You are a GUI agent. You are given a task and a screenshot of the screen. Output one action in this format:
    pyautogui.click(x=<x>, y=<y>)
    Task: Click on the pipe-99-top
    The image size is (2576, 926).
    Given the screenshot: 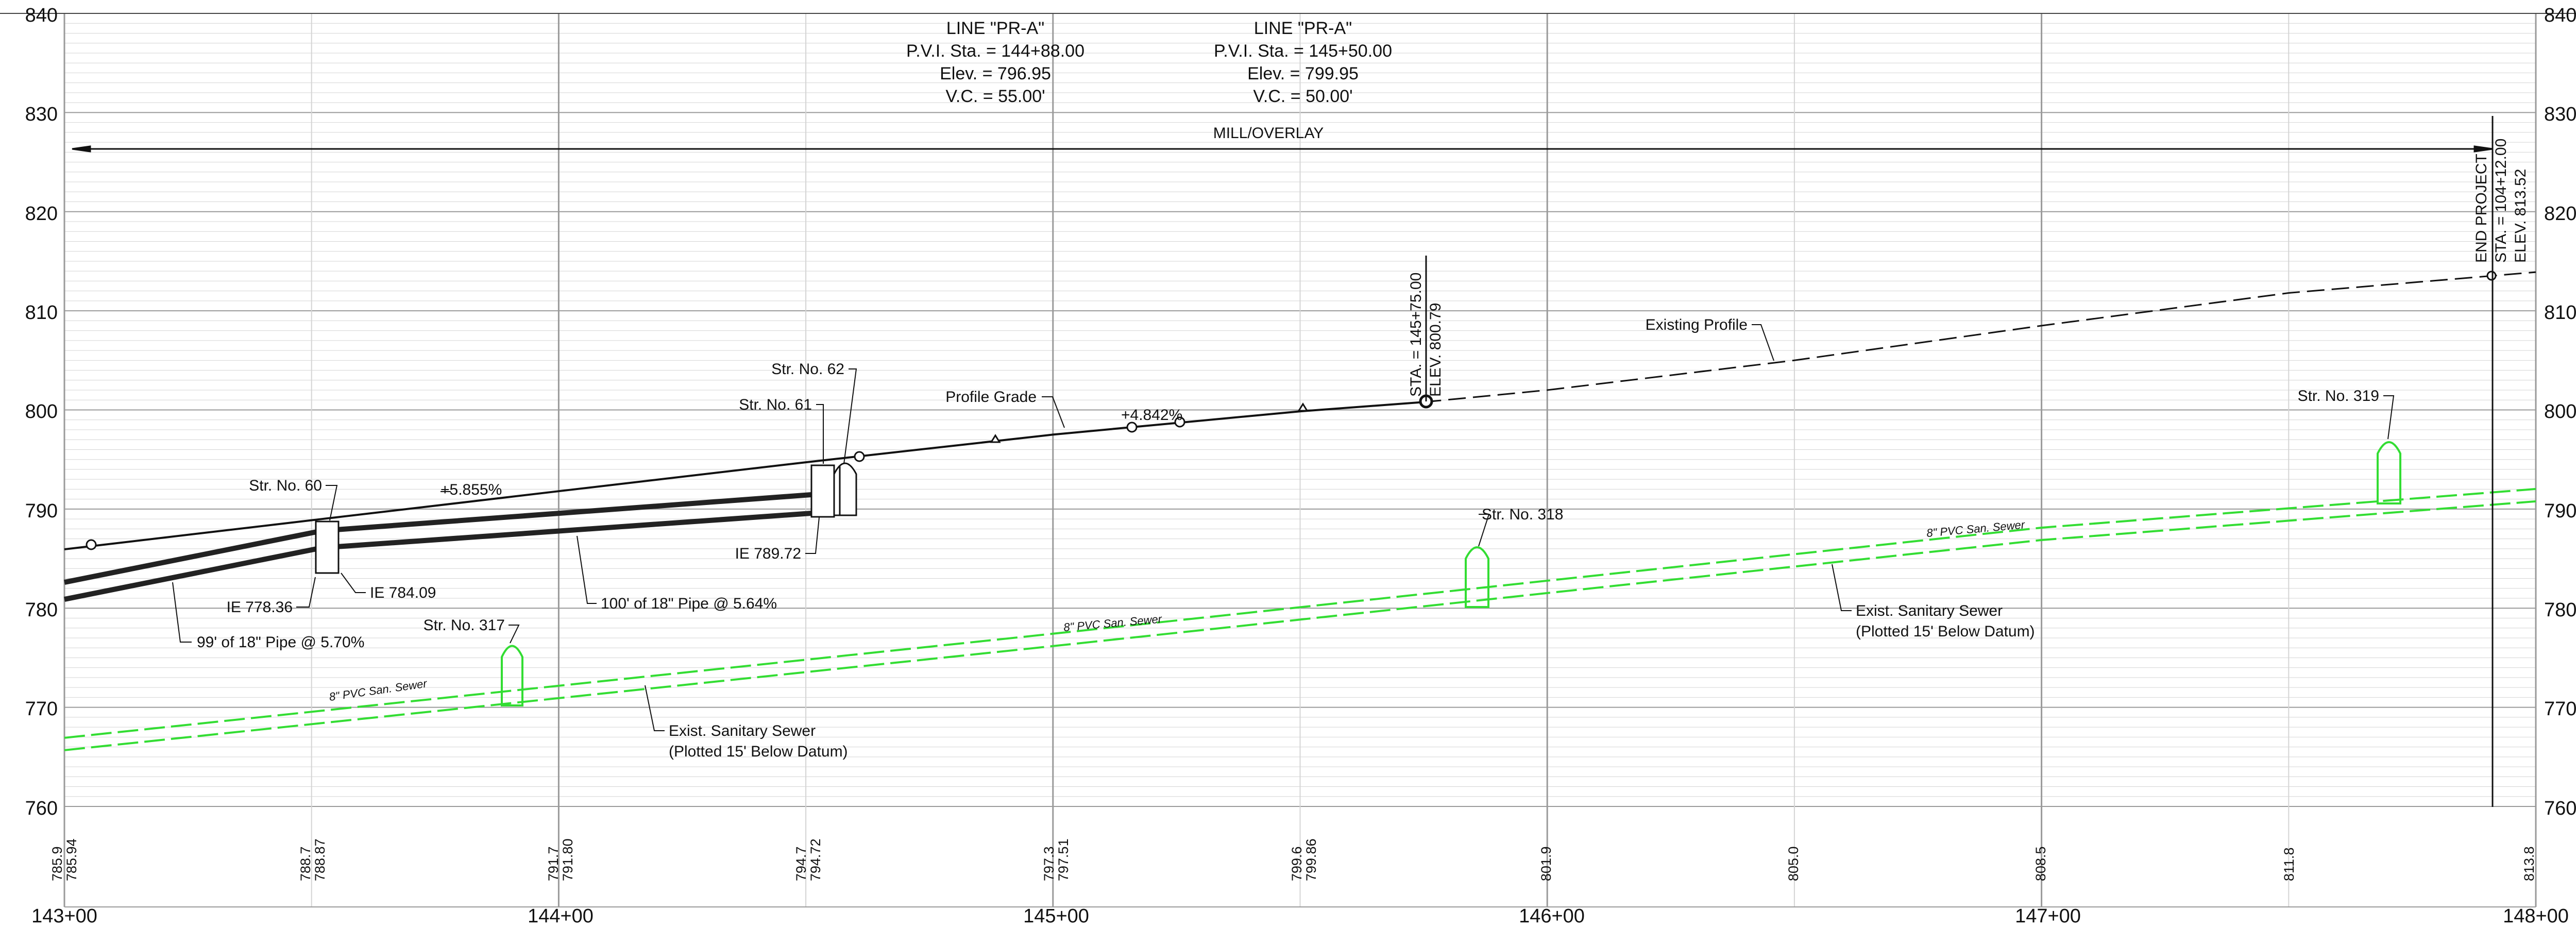 What is the action you would take?
    pyautogui.click(x=193, y=556)
    